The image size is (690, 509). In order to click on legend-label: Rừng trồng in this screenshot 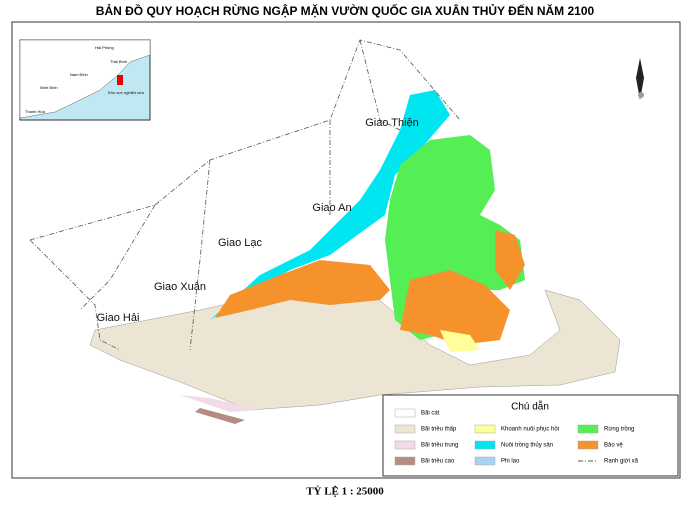, I will do `click(619, 430)`.